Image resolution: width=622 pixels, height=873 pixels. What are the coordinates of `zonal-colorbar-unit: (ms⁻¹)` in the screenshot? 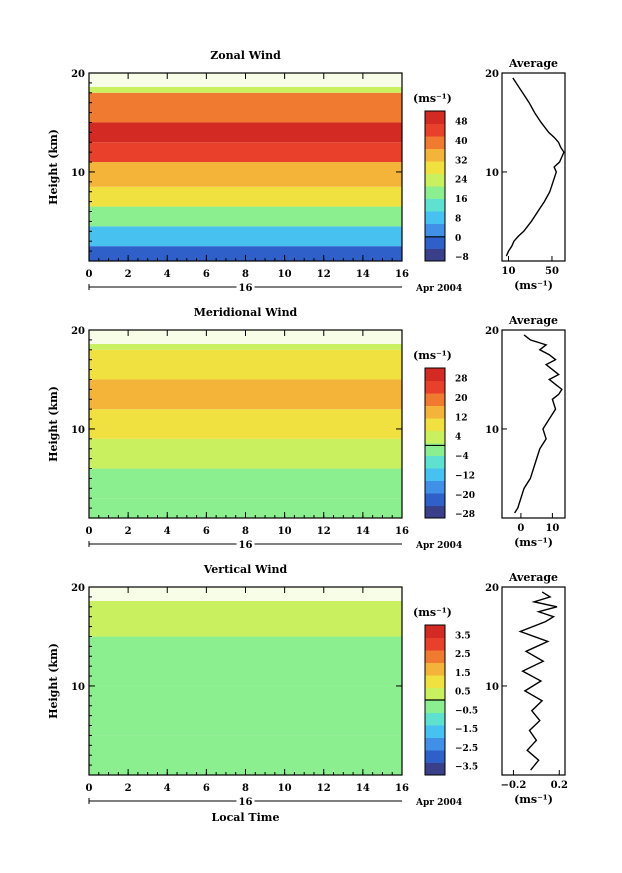 It's located at (432, 98).